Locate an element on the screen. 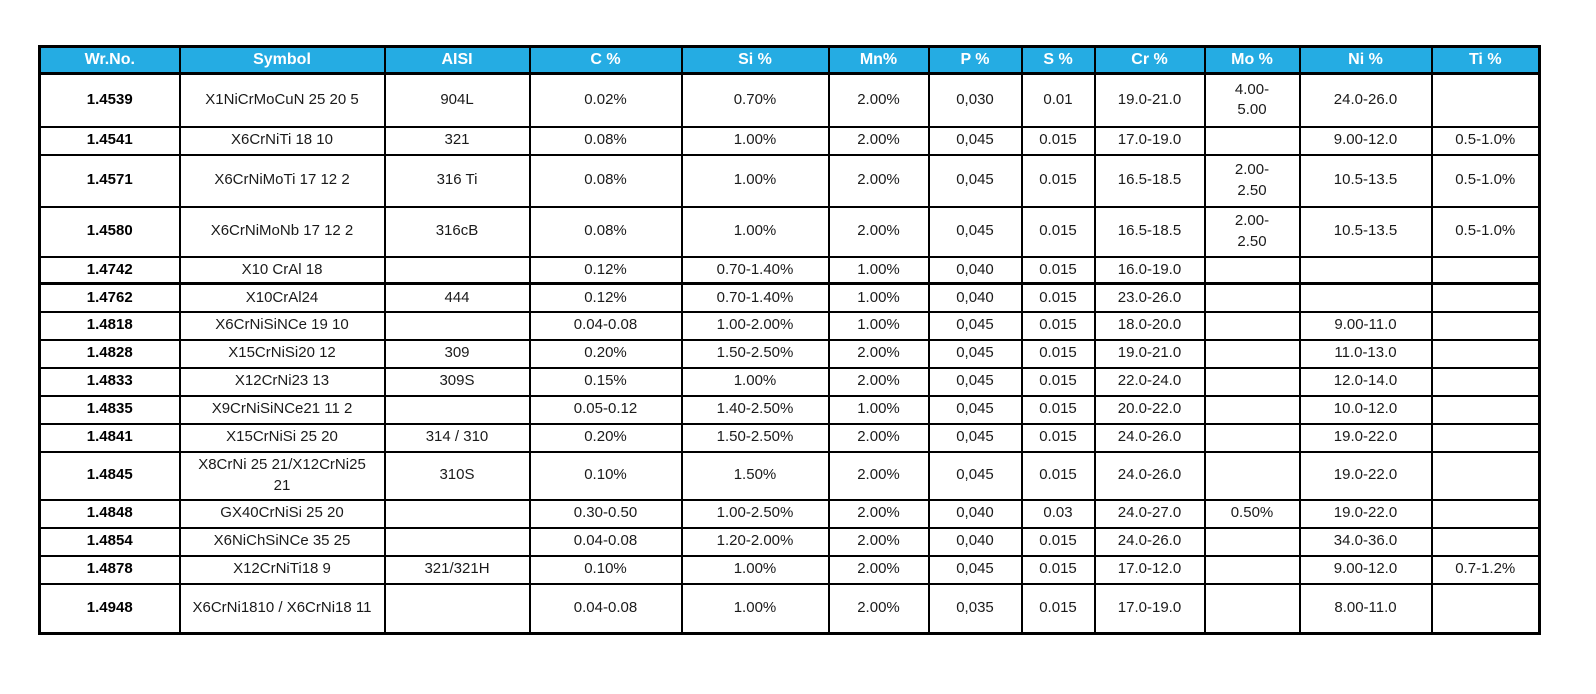 The image size is (1596, 694). table-cell-symbol: X1NiCrMoCuN 25 20 5 is located at coordinates (282, 100).